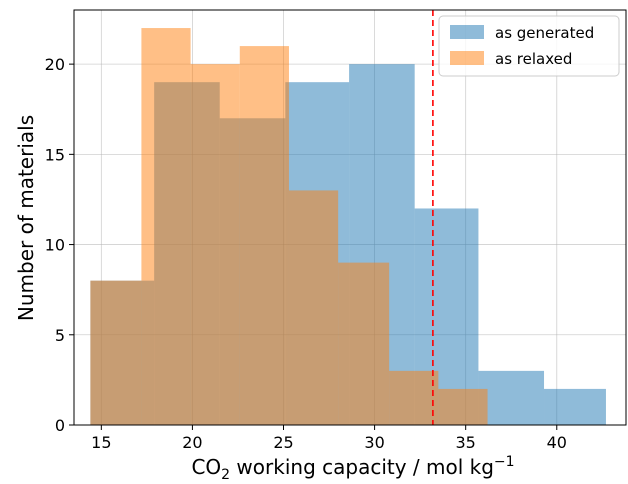  I want to click on x-axis-label-subscript: 2, so click(225, 475).